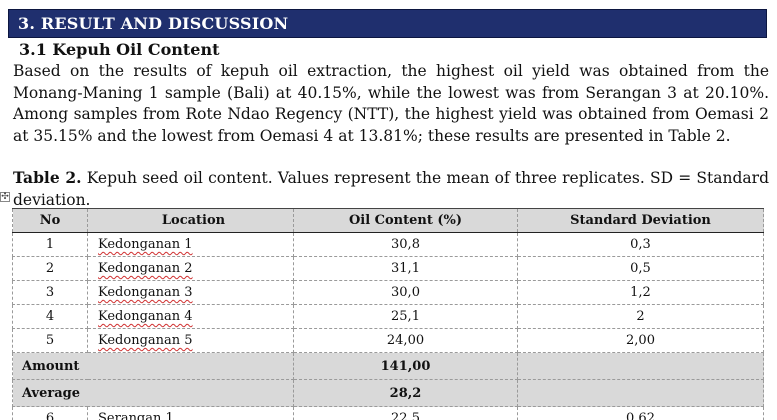 The image size is (777, 420). Describe the element at coordinates (640, 366) in the screenshot. I see `amount-sd` at that location.